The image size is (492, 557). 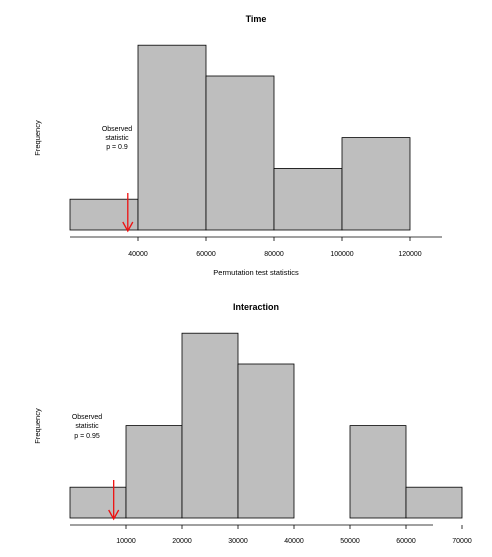 What do you see at coordinates (256, 272) in the screenshot?
I see `x-axis-label: Permutation test statistics` at bounding box center [256, 272].